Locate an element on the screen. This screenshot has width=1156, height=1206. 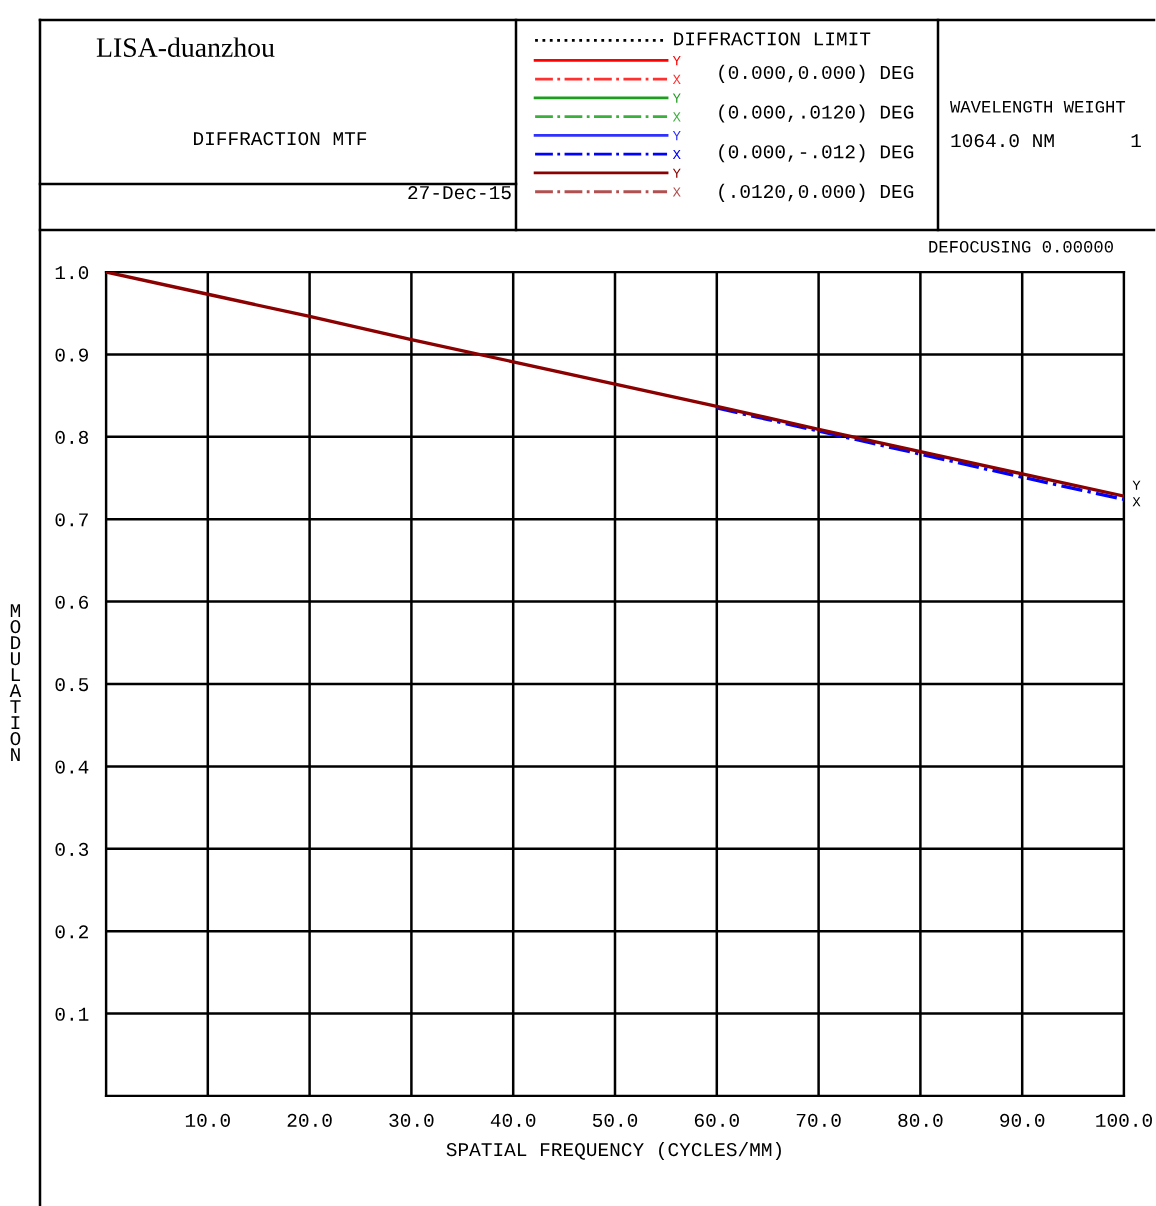
y-tick-label: 0.5 is located at coordinates (72, 685).